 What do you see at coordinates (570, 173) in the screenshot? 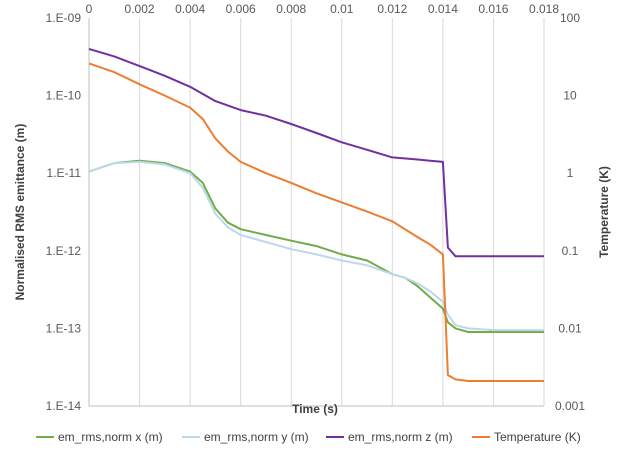
I see `y2-tick-label: 1` at bounding box center [570, 173].